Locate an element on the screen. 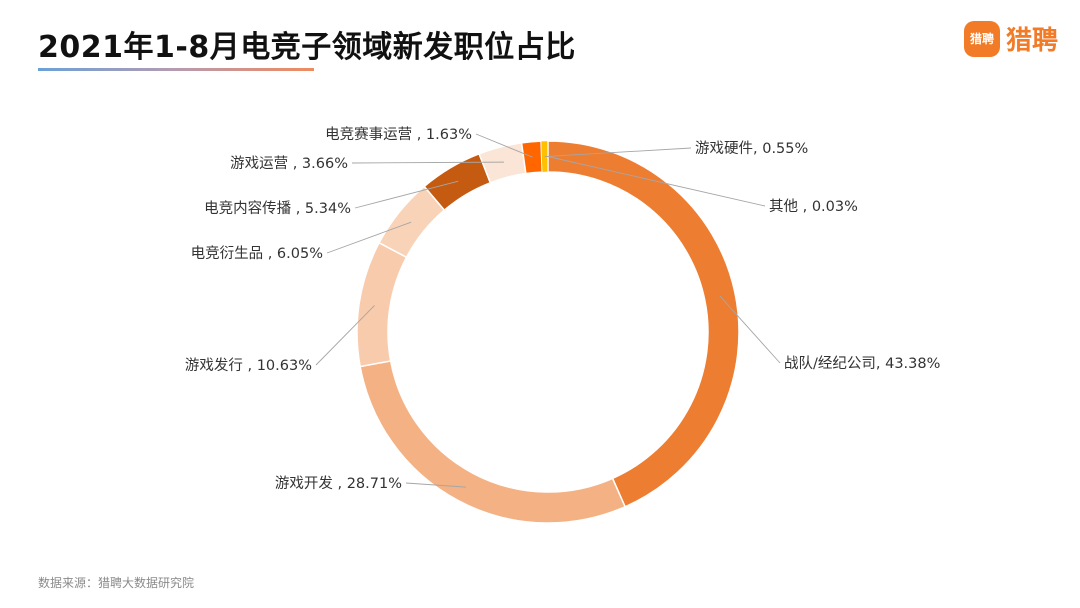  brand-logo: 猎聘 猎聘 is located at coordinates (1010, 38).